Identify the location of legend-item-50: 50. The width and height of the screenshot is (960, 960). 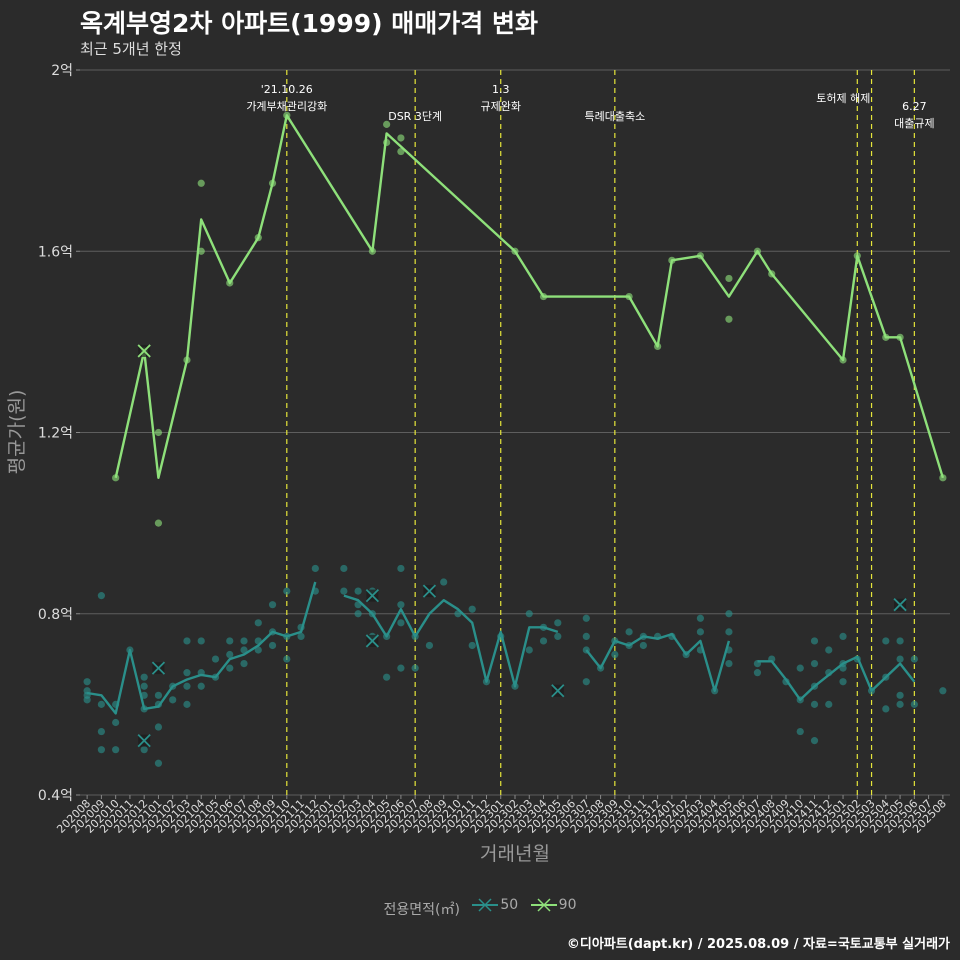
(494, 905).